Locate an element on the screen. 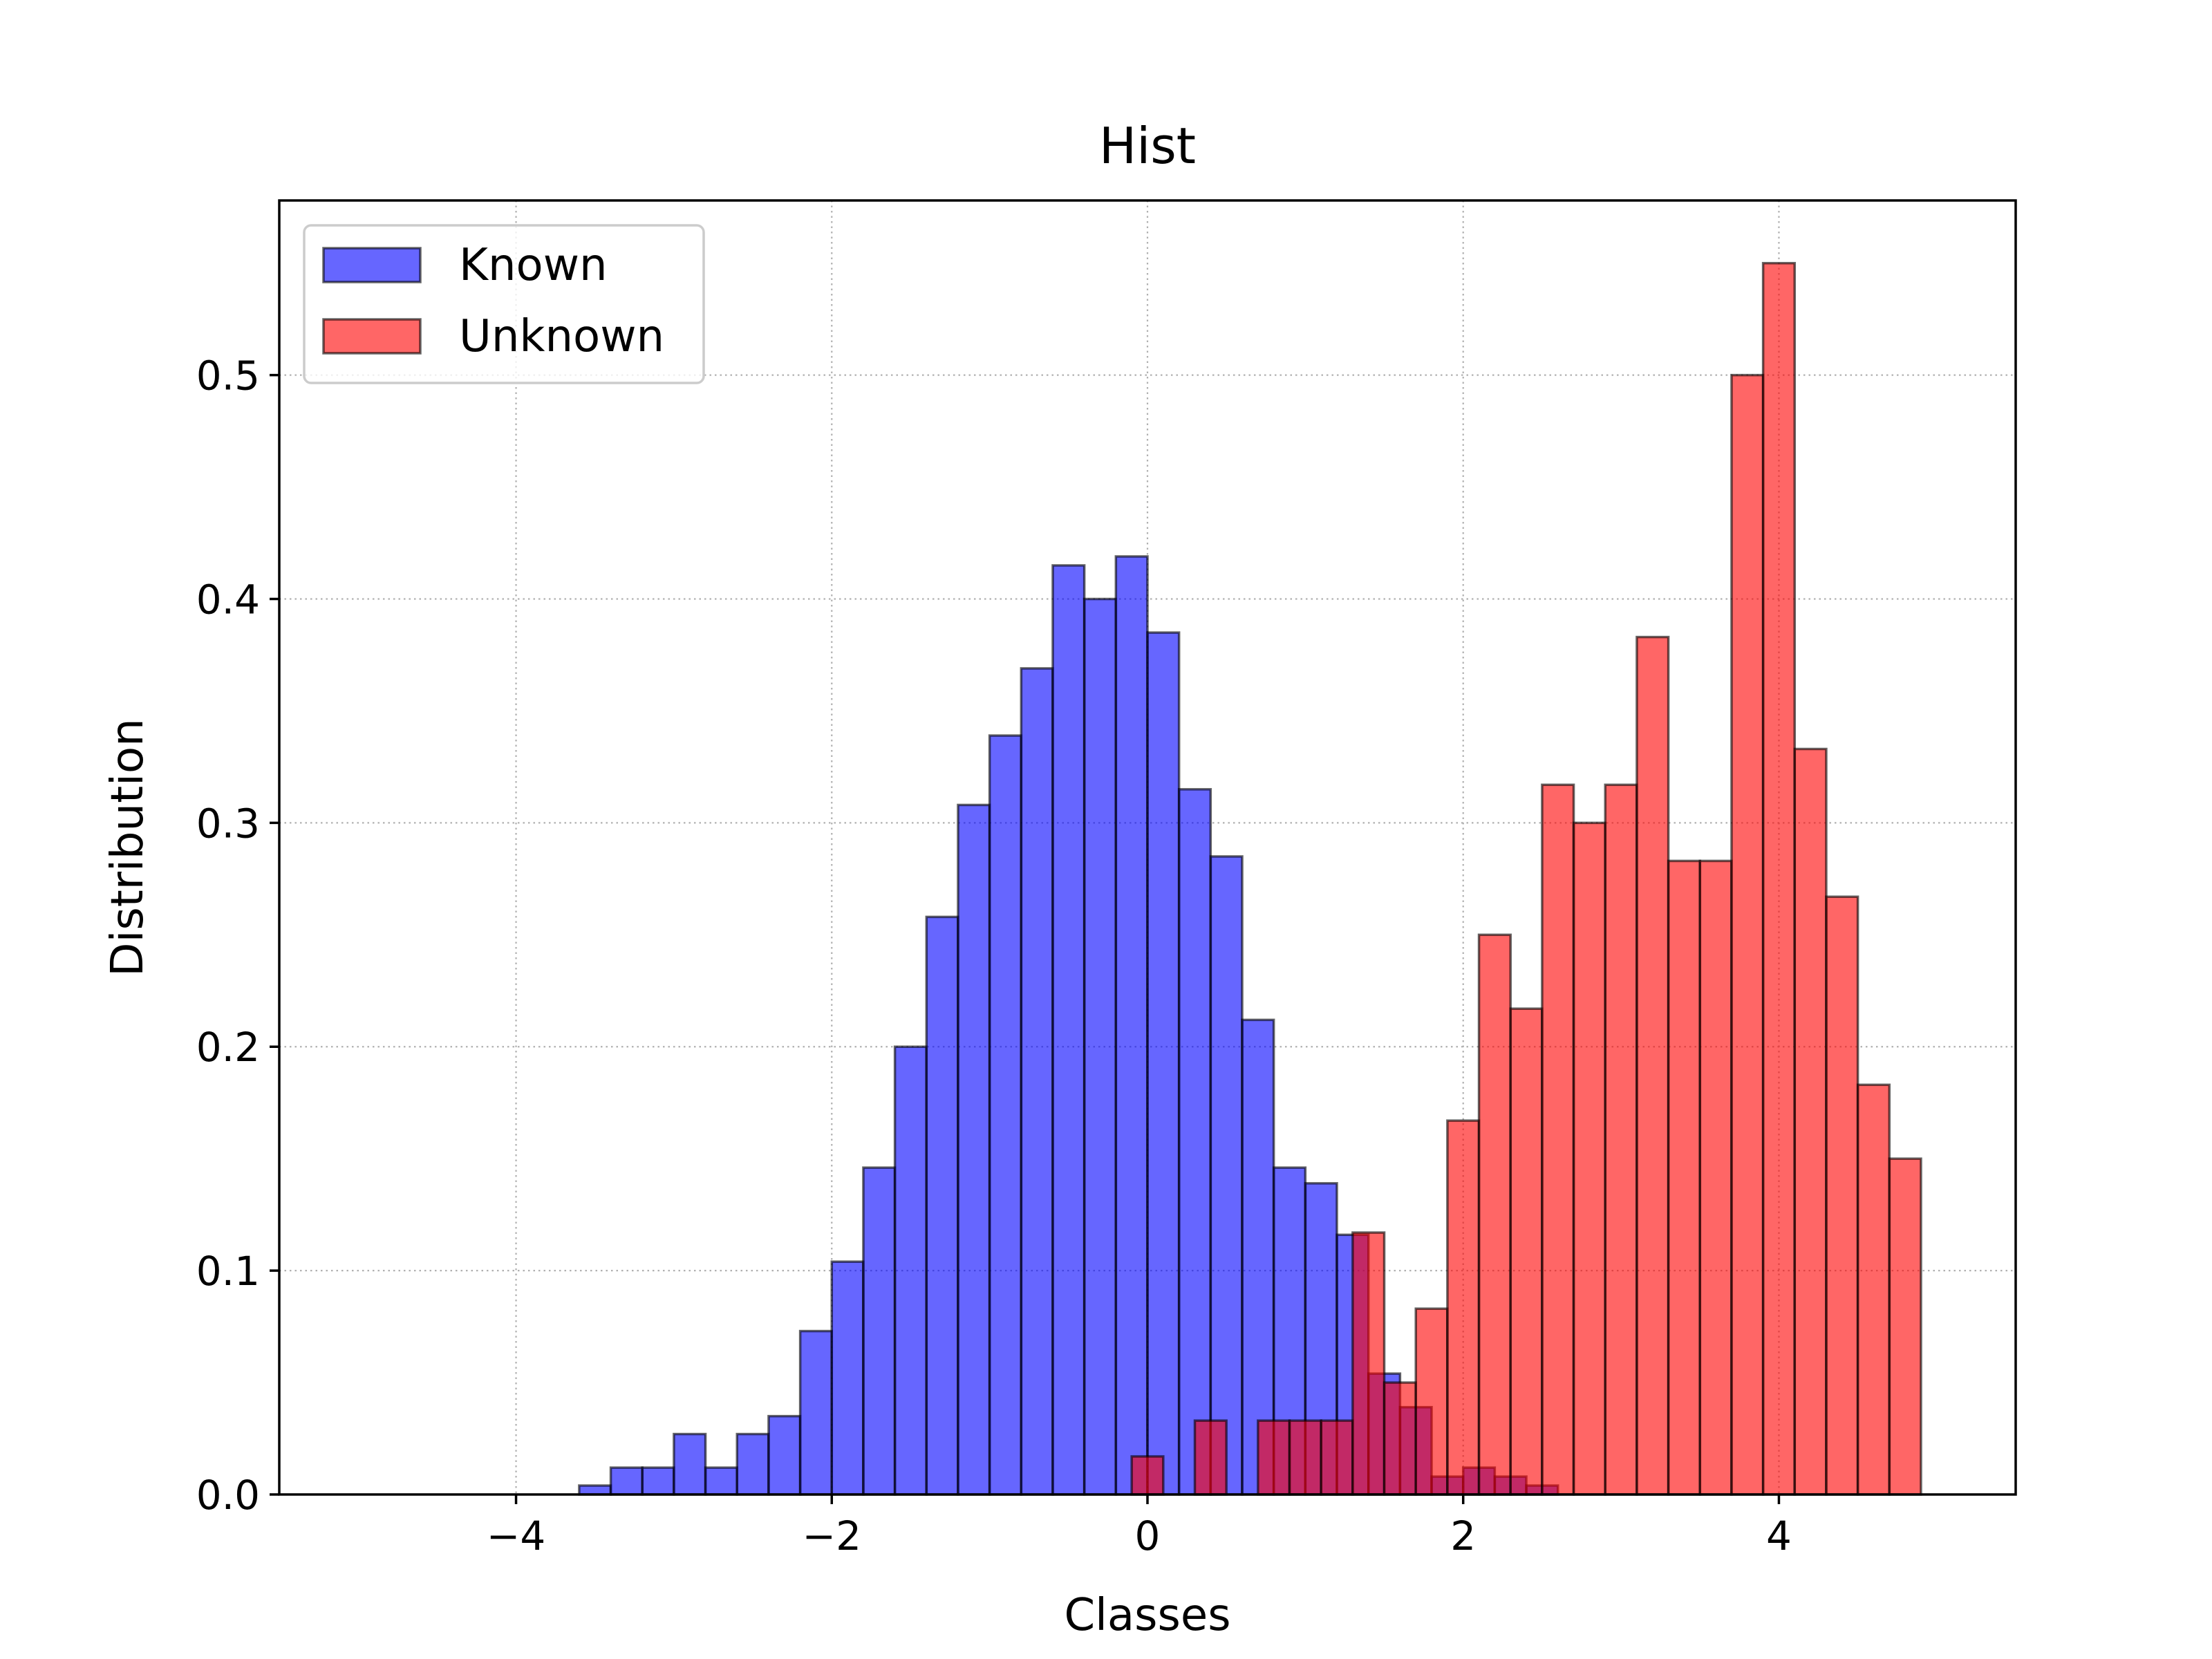 The image size is (2212, 1659). x-tick-label: −4 is located at coordinates (516, 1535).